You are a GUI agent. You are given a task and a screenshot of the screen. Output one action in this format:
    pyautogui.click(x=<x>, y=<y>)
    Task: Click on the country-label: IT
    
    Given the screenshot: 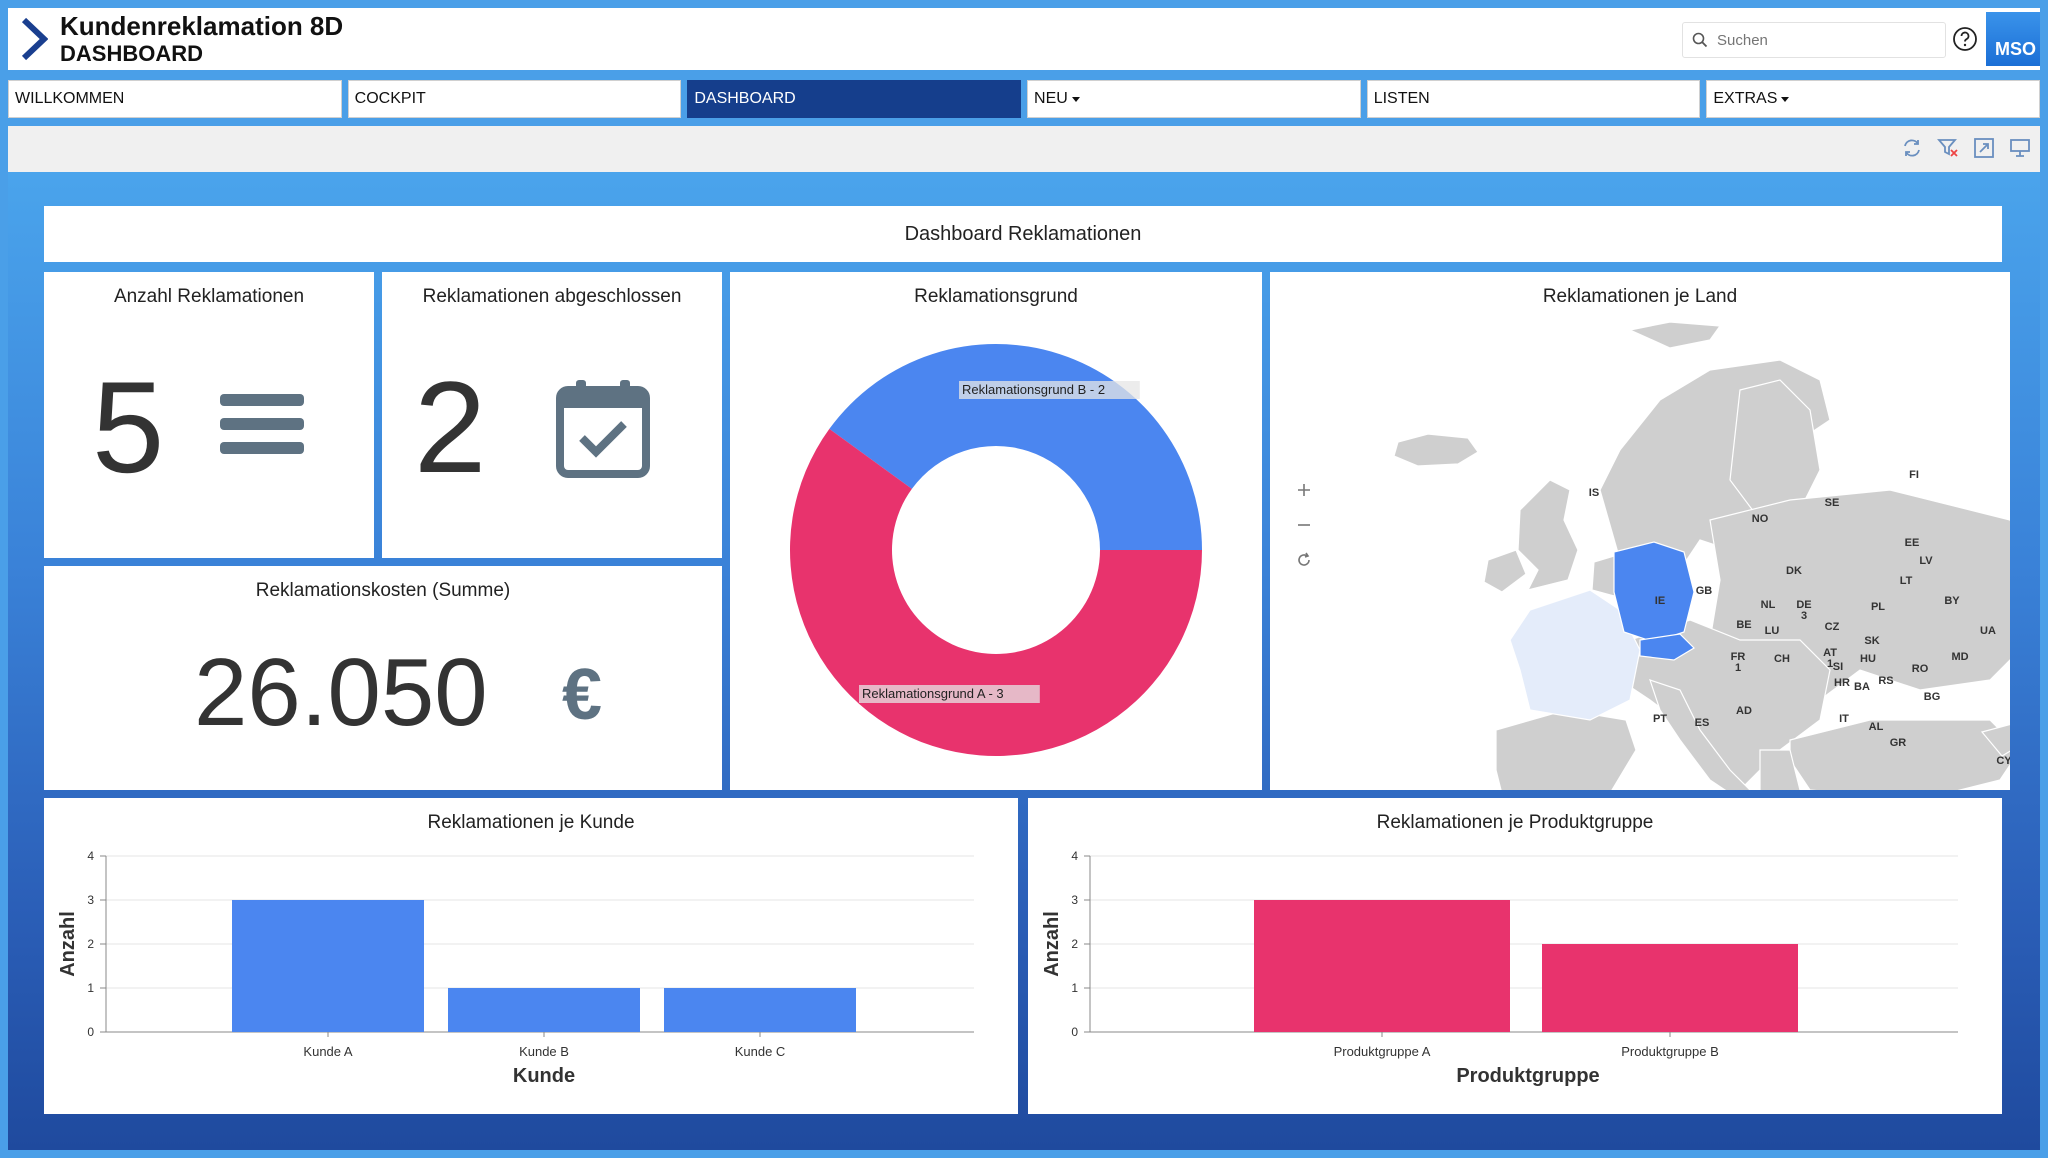 What is the action you would take?
    pyautogui.click(x=1844, y=719)
    